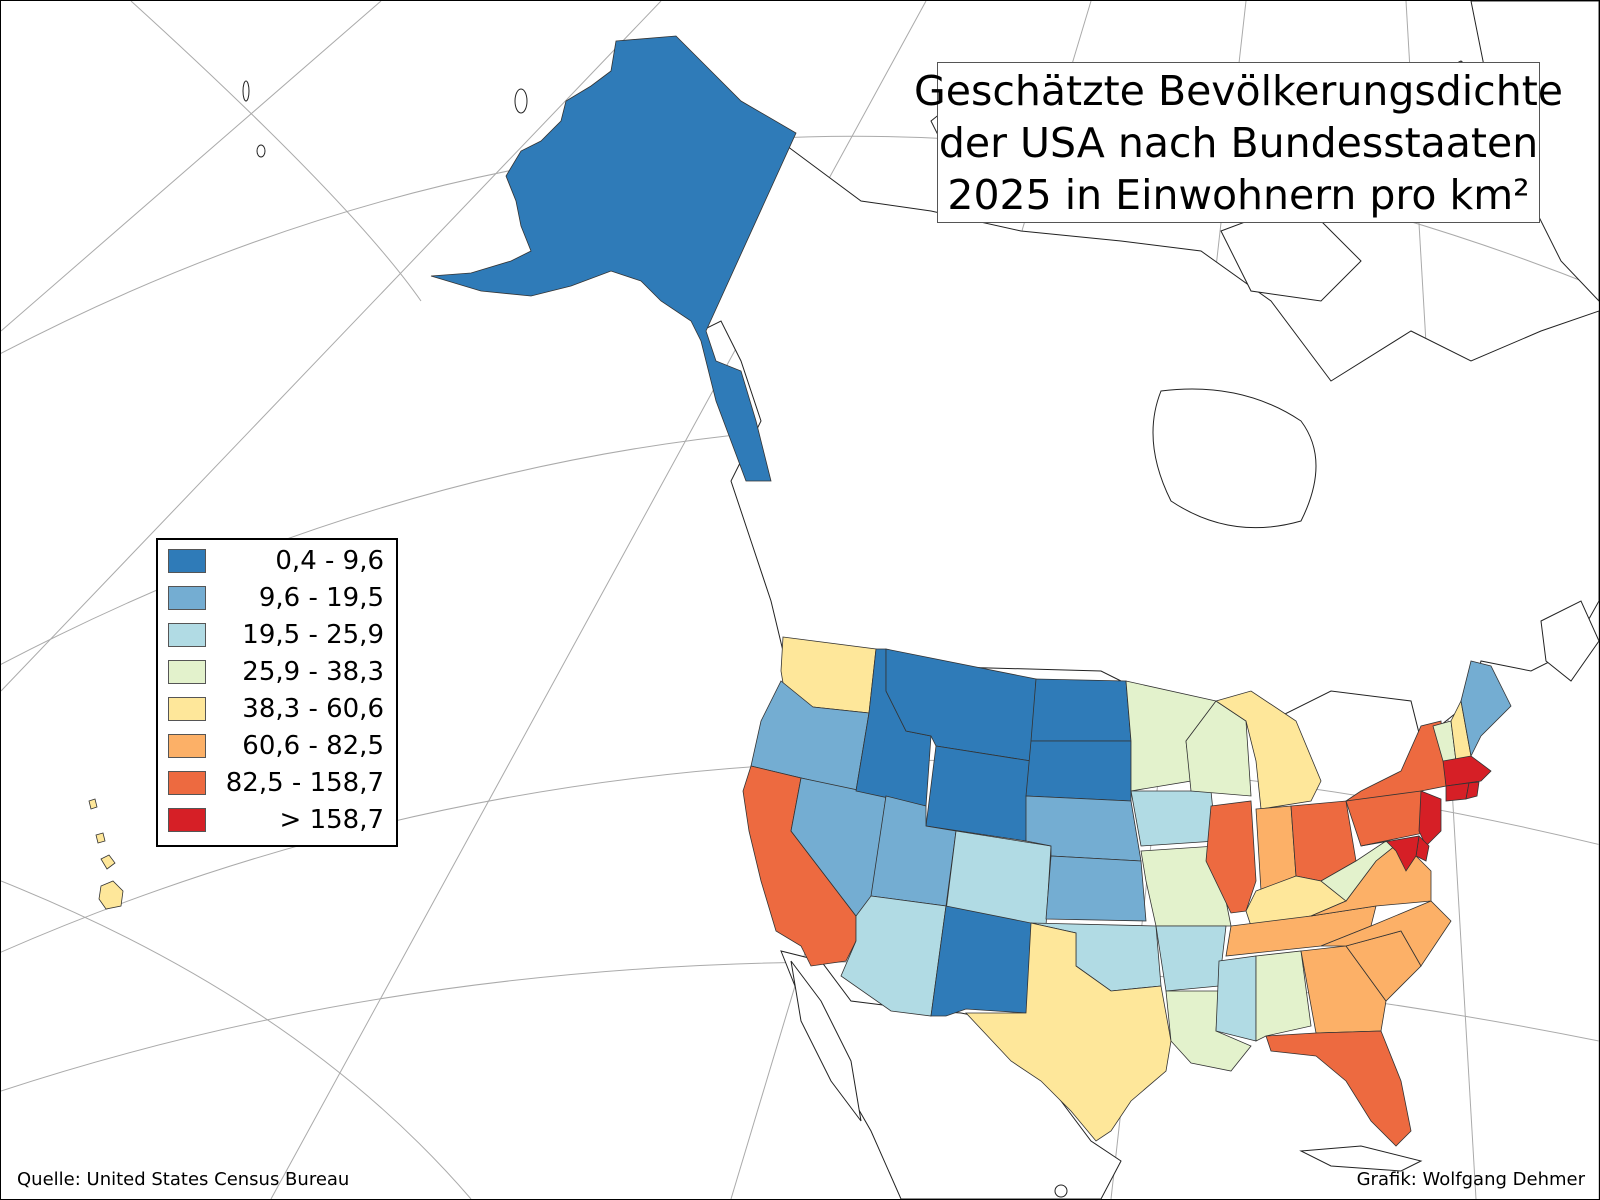  What do you see at coordinates (1234, 458) in the screenshot?
I see `hudson-bay-outline` at bounding box center [1234, 458].